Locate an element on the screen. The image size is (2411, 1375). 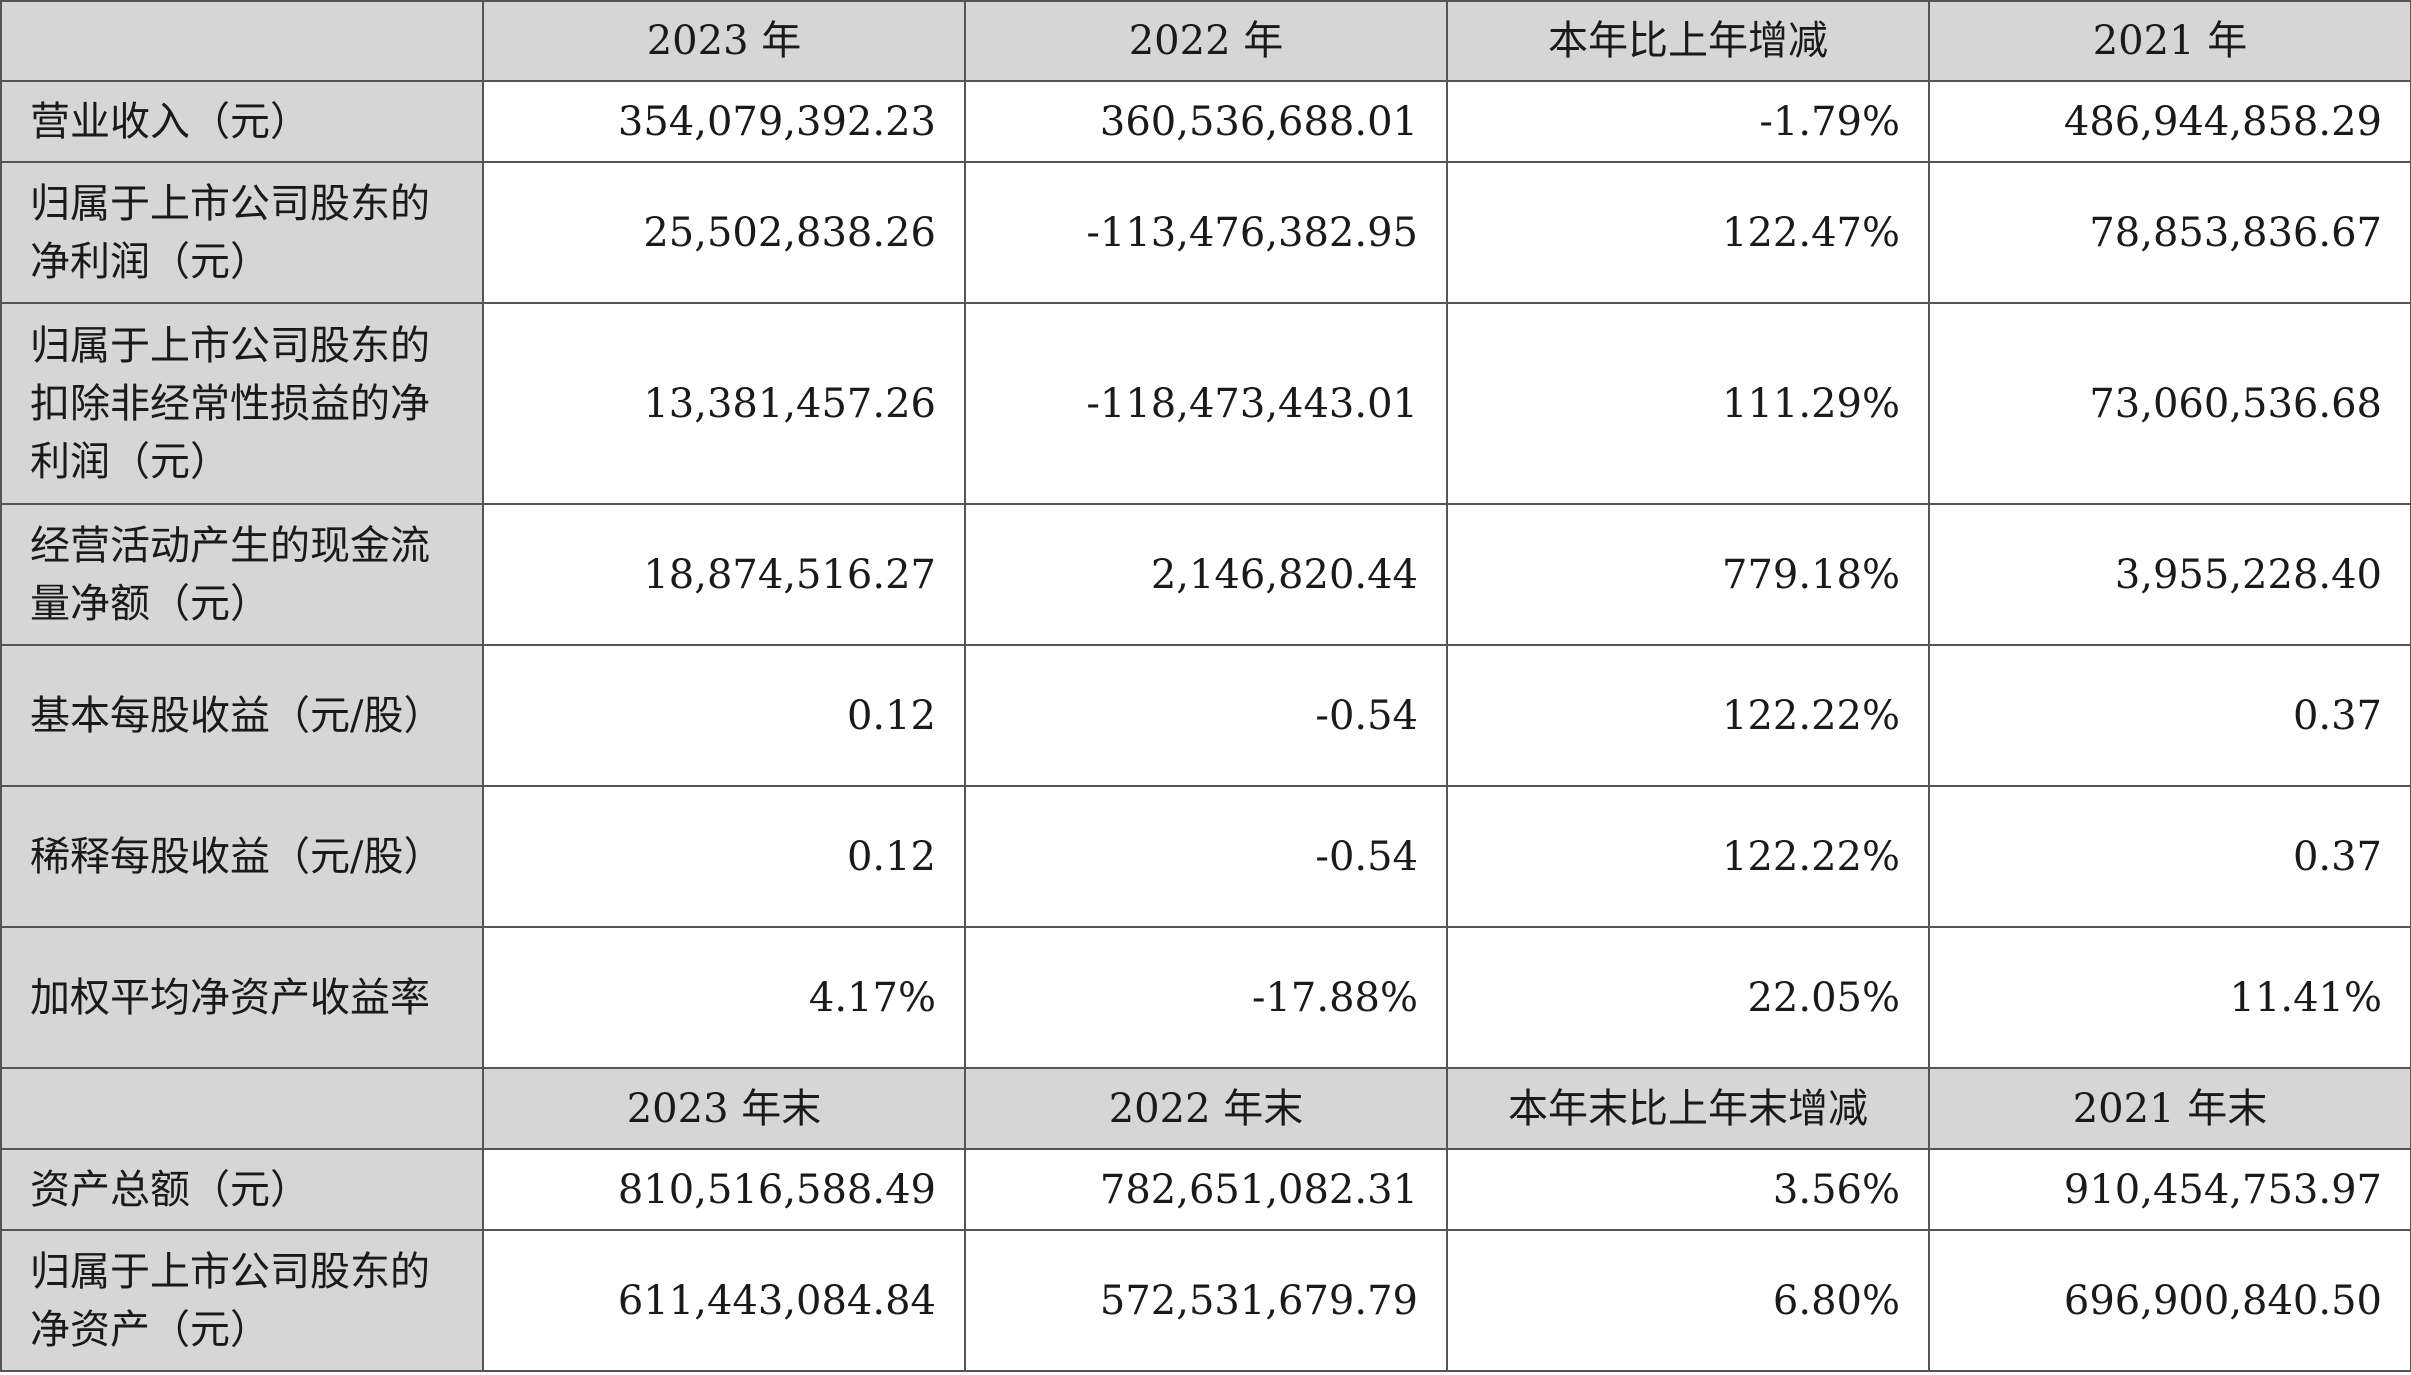
value-cell: -113,476,382.95 is located at coordinates (1206, 232).